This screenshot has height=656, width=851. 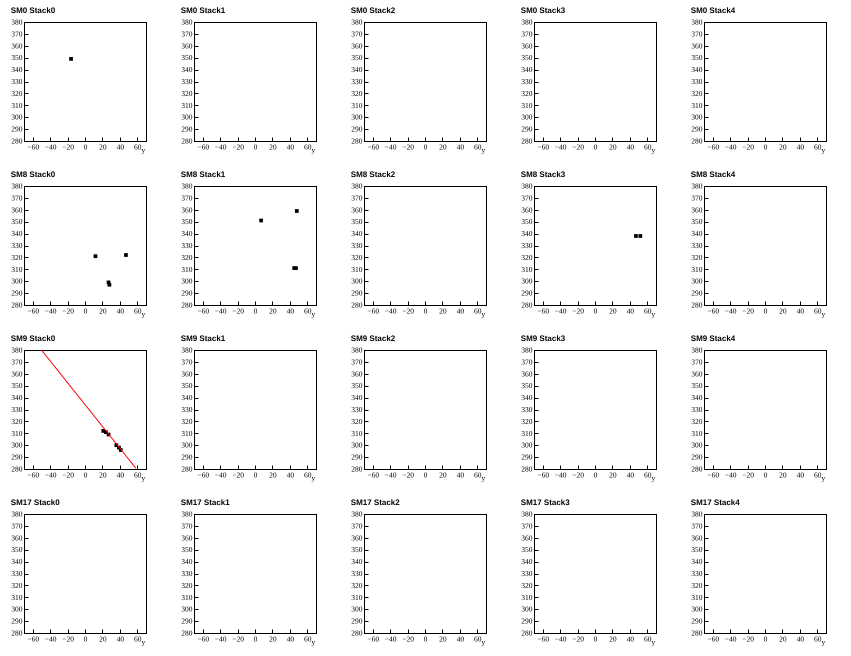 What do you see at coordinates (33, 174) in the screenshot?
I see `chart-title: SM8 Stack0` at bounding box center [33, 174].